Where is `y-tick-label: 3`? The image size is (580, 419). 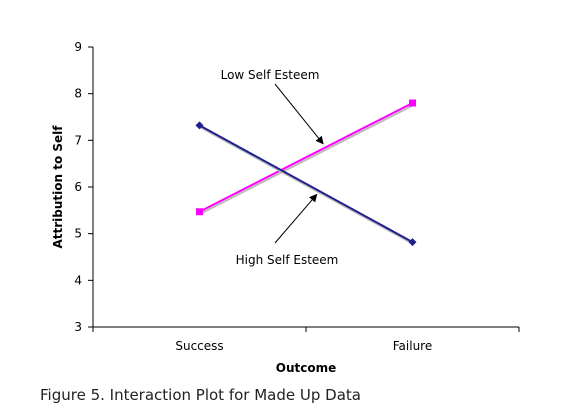 y-tick-label: 3 is located at coordinates (78, 327).